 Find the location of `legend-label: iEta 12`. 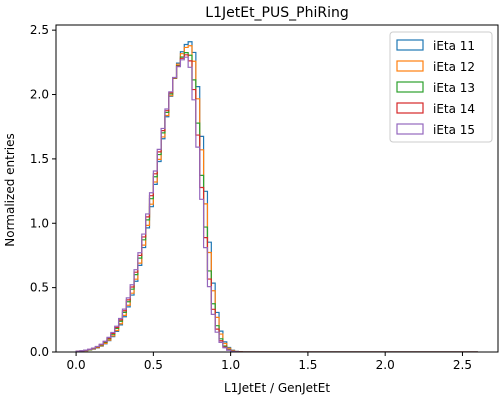

legend-label: iEta 12 is located at coordinates (454, 67).